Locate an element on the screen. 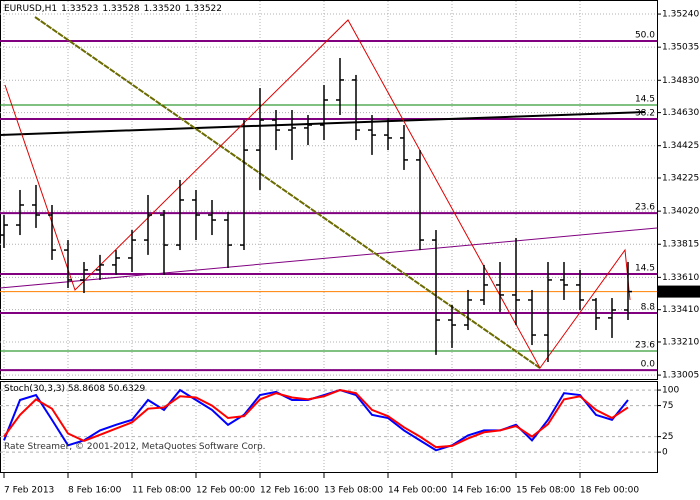  y-tick-label: 1.33210 is located at coordinates (680, 342).